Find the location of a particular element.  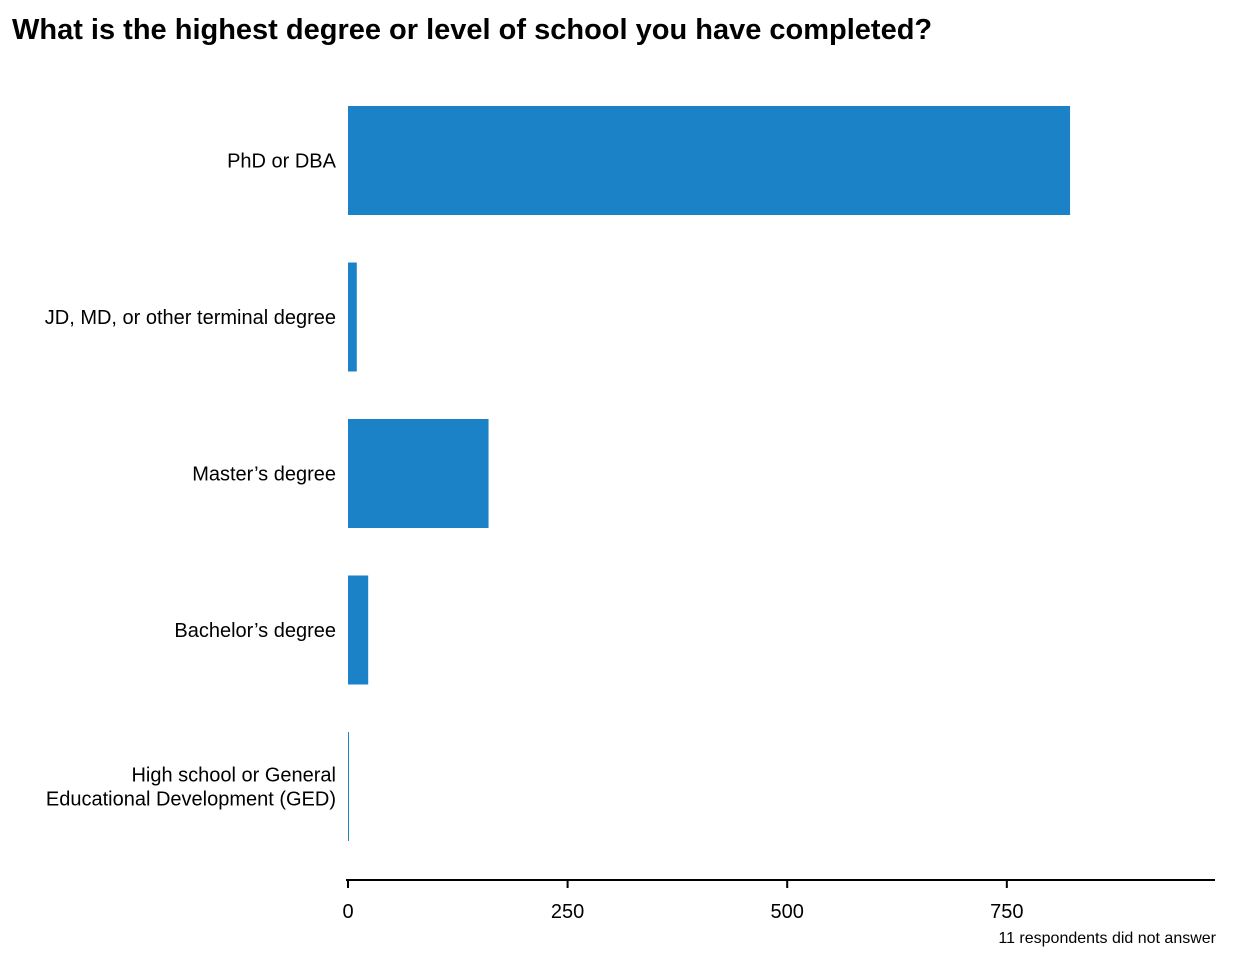

category-label-0: PhD or DBA is located at coordinates (282, 162).